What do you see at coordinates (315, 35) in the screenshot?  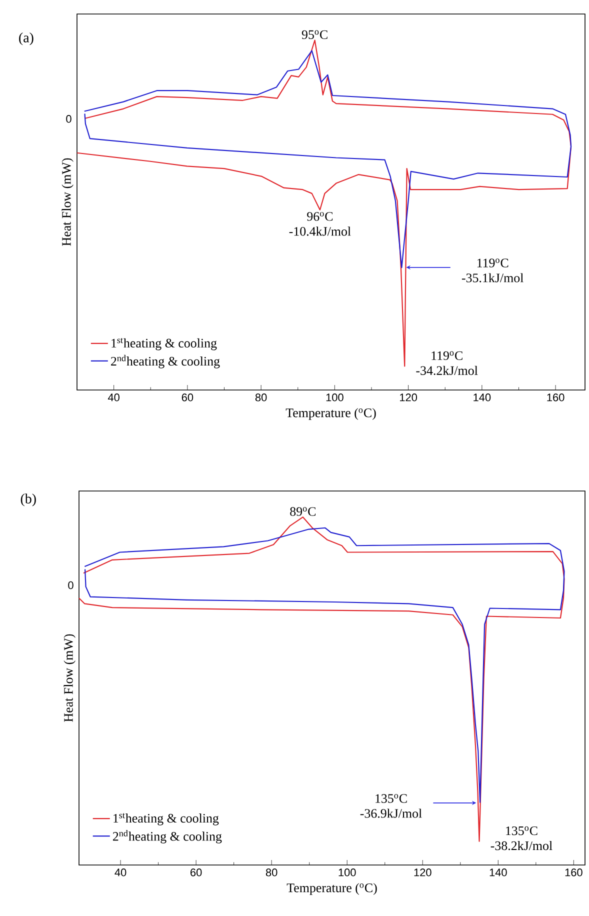 I see `annotation: 95$^{o}$C` at bounding box center [315, 35].